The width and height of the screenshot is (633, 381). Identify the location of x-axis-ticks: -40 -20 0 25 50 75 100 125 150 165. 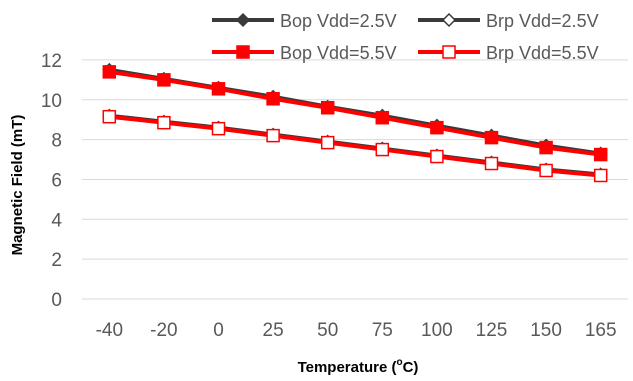
(356, 330).